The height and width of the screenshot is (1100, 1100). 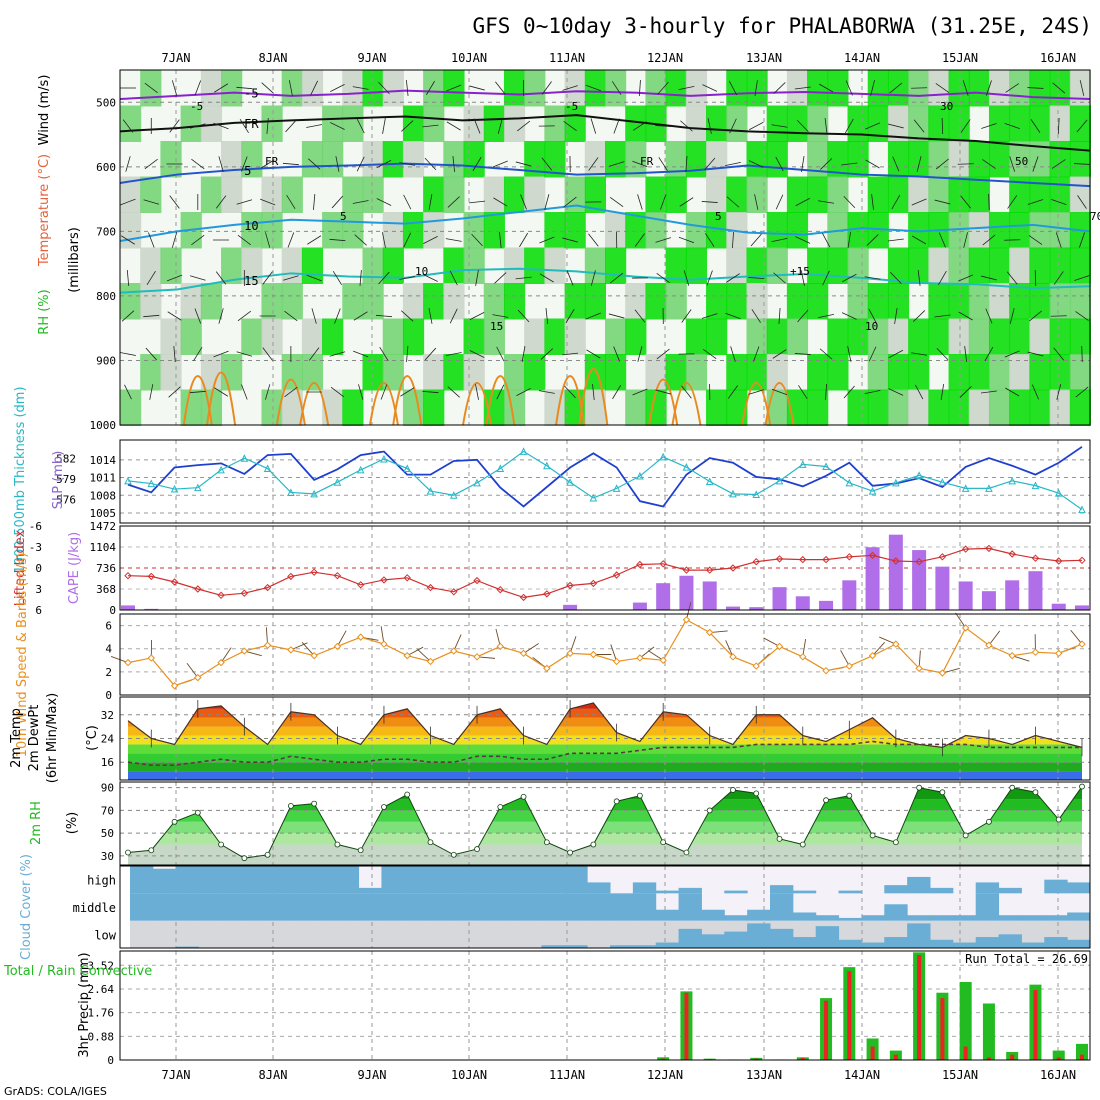 I want to click on contour-label: 50, so click(x=1021, y=161).